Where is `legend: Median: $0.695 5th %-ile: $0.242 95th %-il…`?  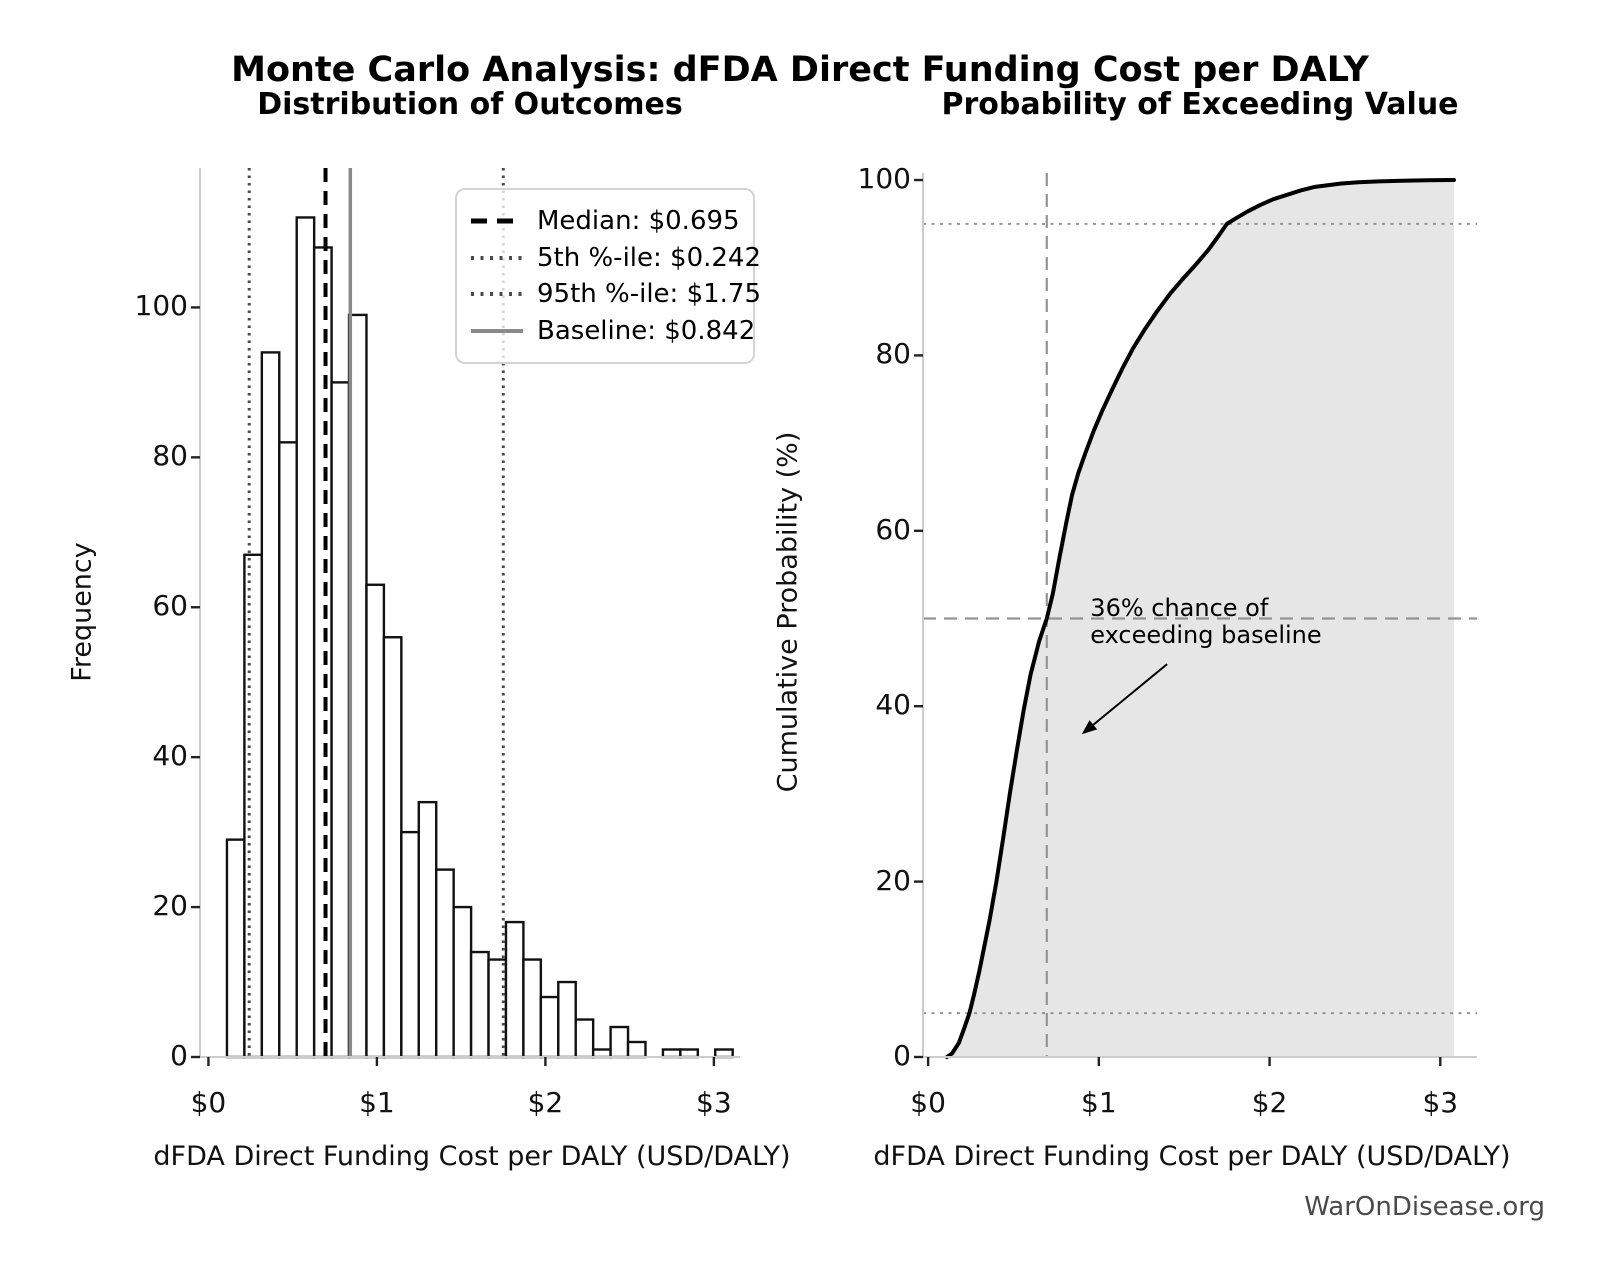 legend: Median: $0.695 5th %-ile: $0.242 95th %-il… is located at coordinates (608, 276).